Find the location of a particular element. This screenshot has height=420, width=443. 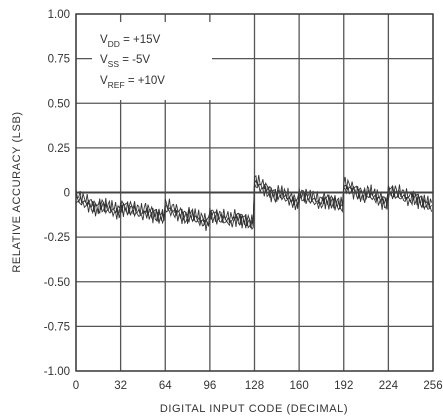

conditions-box-background is located at coordinates (152, 61).